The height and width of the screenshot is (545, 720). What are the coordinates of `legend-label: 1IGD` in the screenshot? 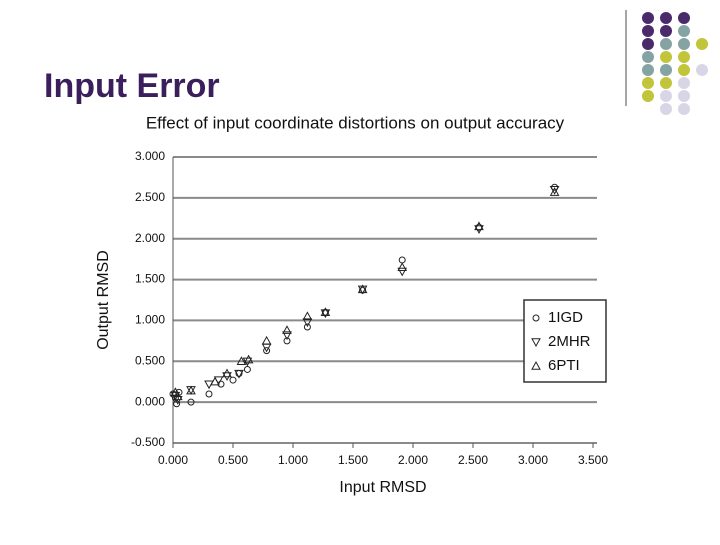 It's located at (565, 317).